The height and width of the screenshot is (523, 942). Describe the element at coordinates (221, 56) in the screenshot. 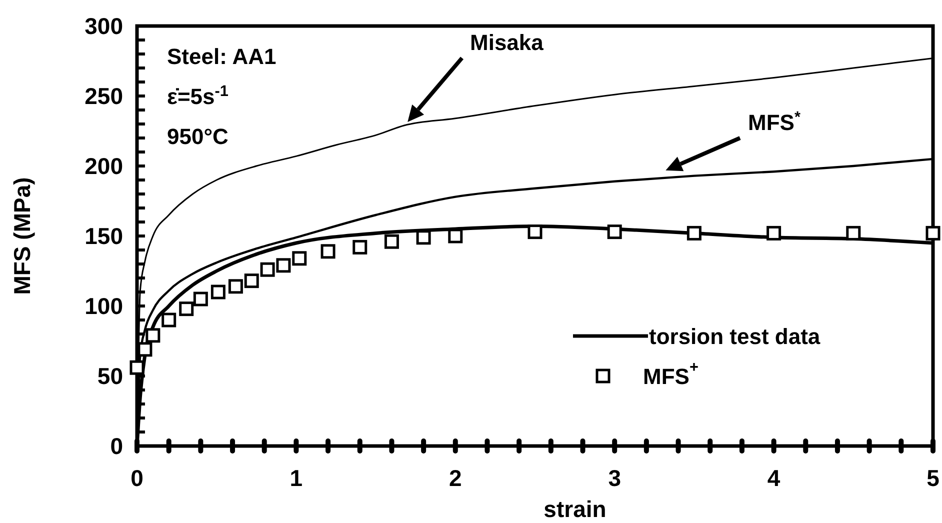

I see `annotation: Steel: AA1` at that location.